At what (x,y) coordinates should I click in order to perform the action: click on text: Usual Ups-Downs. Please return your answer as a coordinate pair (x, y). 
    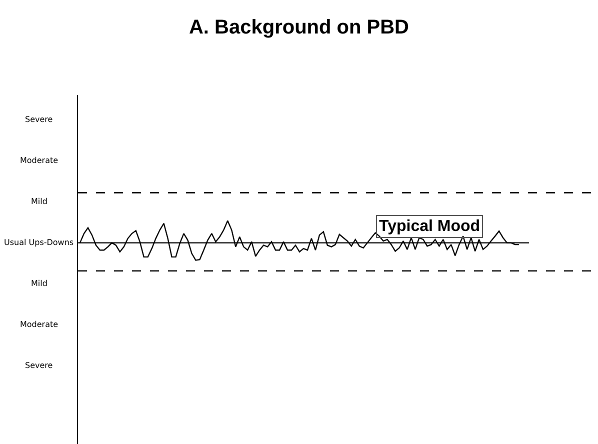
    Looking at the image, I should click on (39, 242).